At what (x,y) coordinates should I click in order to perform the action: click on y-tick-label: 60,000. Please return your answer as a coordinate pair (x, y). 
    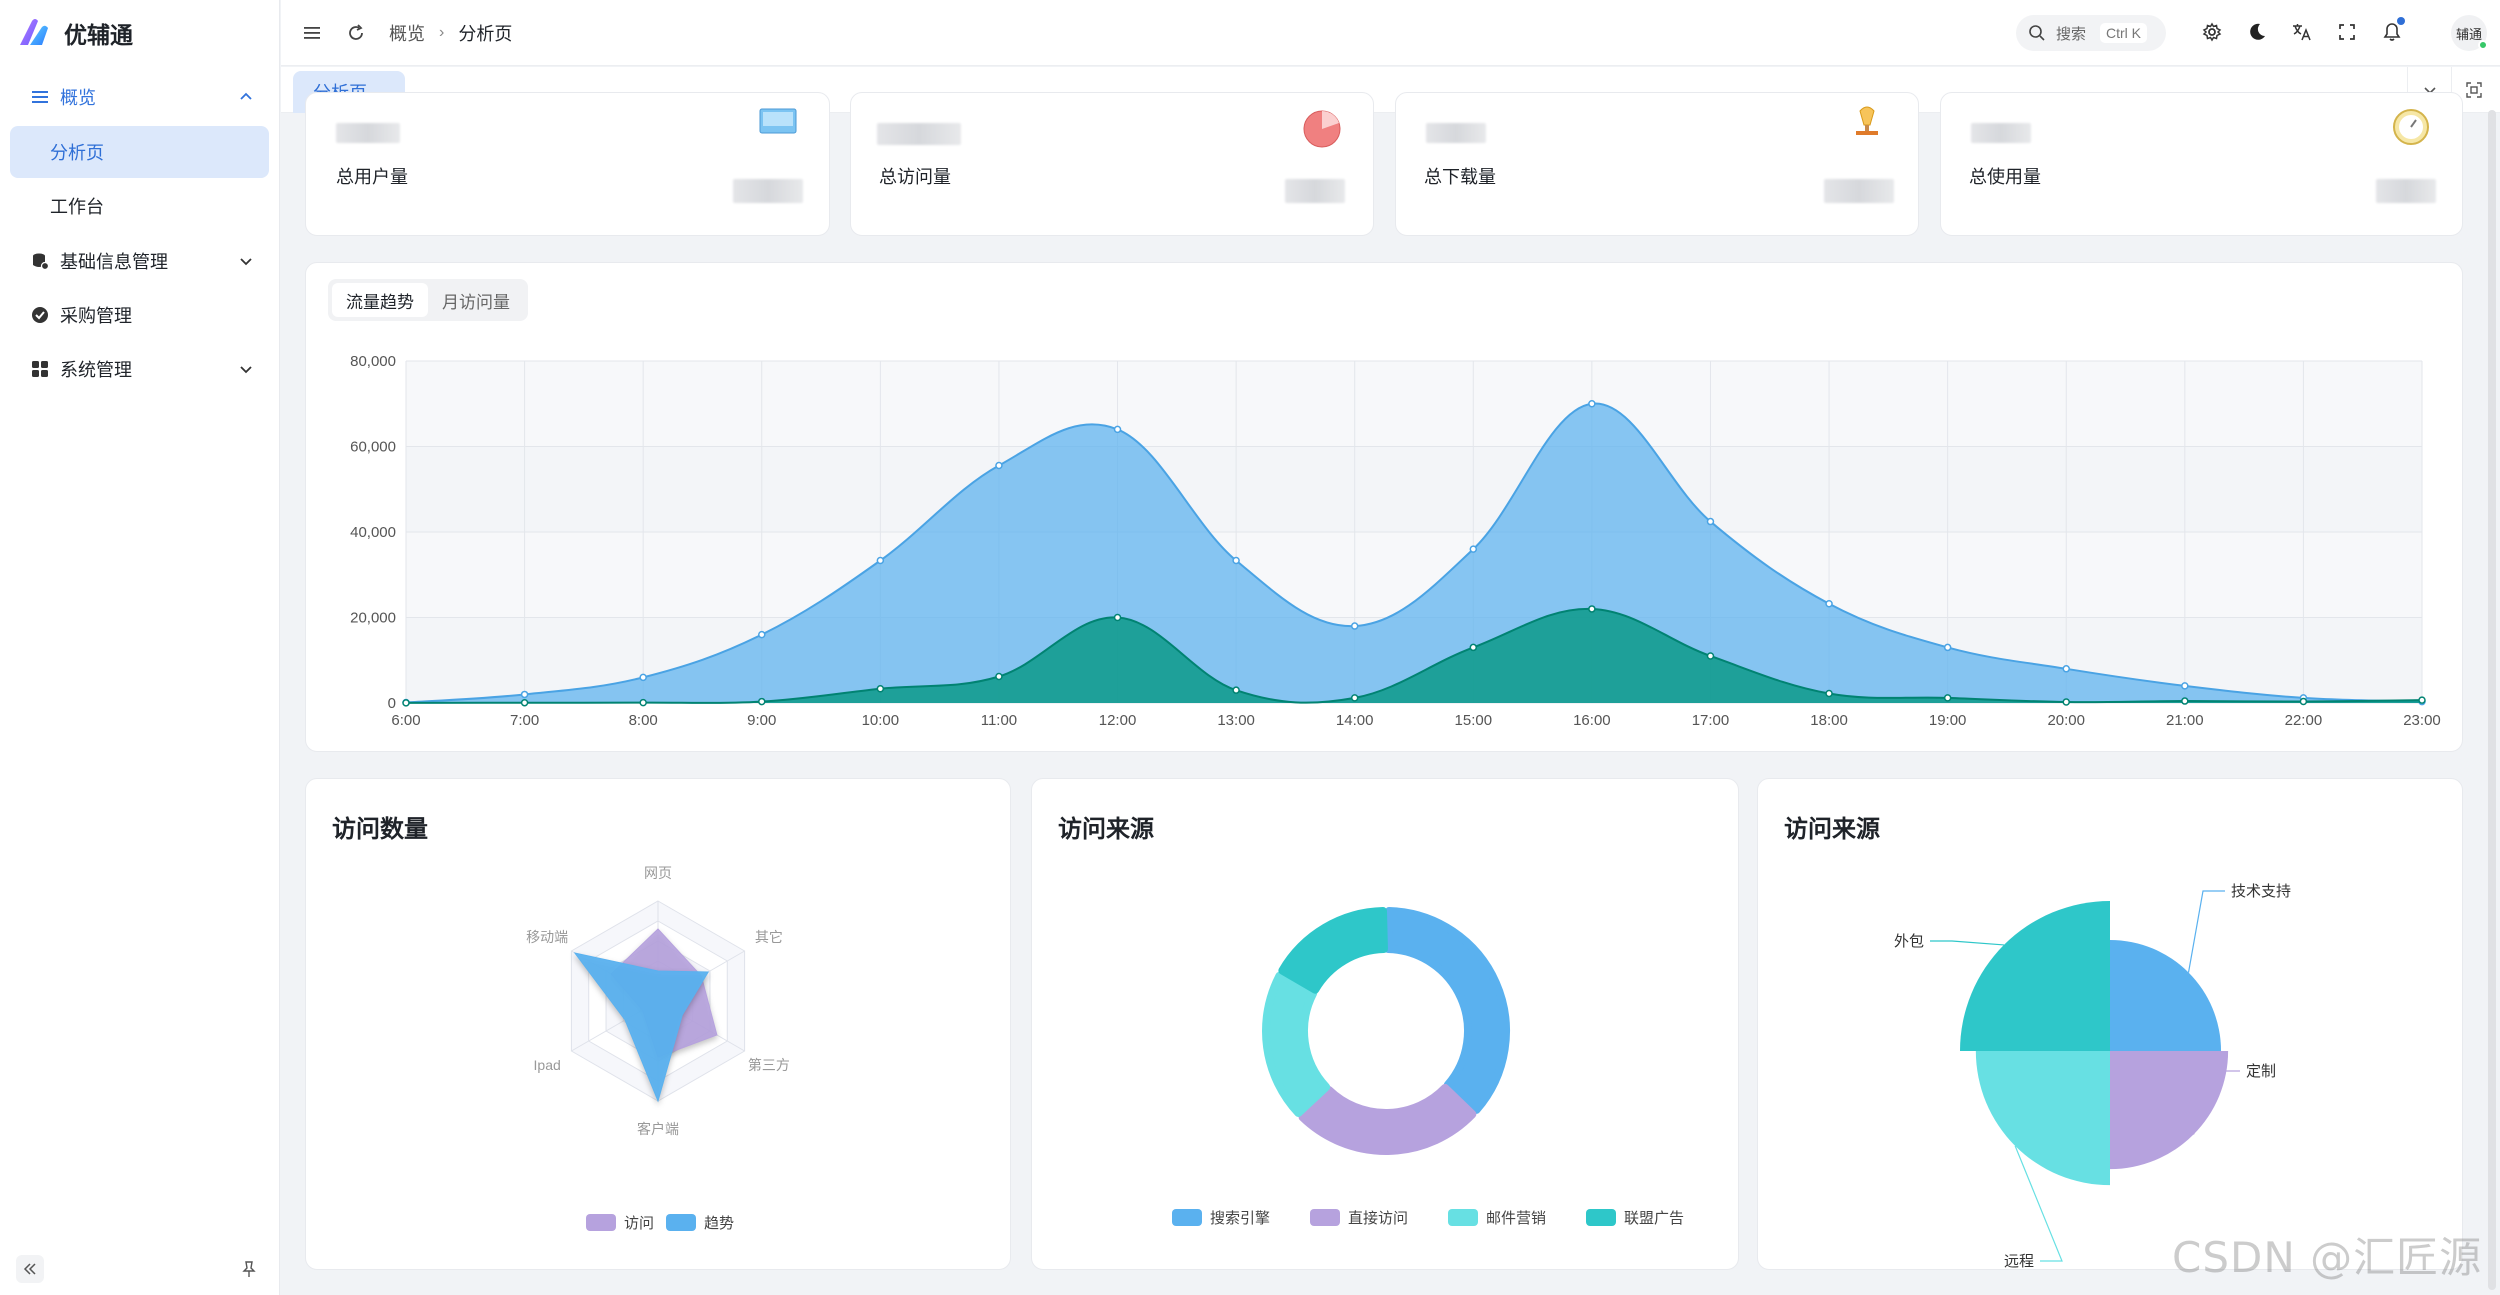
    Looking at the image, I should click on (373, 447).